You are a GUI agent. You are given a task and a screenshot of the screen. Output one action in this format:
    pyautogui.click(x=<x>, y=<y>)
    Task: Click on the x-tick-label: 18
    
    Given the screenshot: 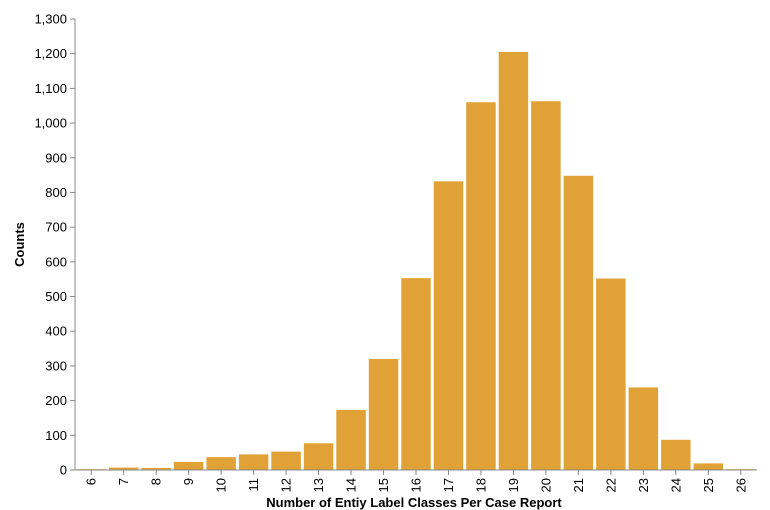 What is the action you would take?
    pyautogui.click(x=480, y=485)
    